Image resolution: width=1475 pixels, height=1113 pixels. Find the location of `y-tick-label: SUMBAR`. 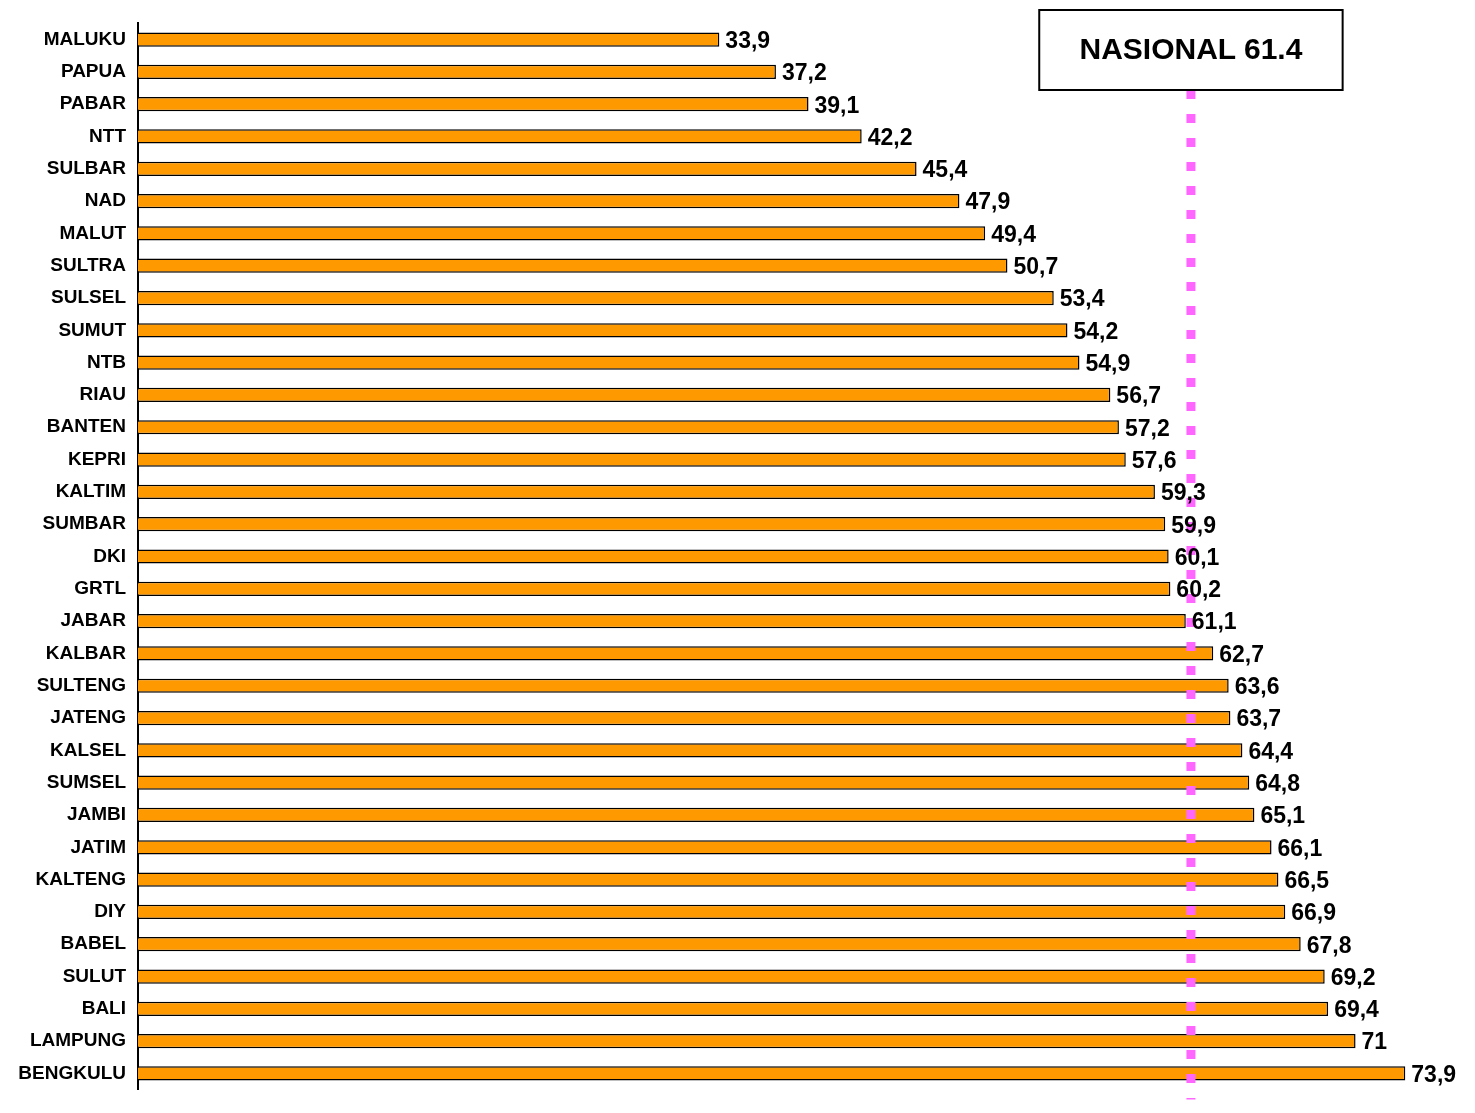

y-tick-label: SUMBAR is located at coordinates (84, 523).